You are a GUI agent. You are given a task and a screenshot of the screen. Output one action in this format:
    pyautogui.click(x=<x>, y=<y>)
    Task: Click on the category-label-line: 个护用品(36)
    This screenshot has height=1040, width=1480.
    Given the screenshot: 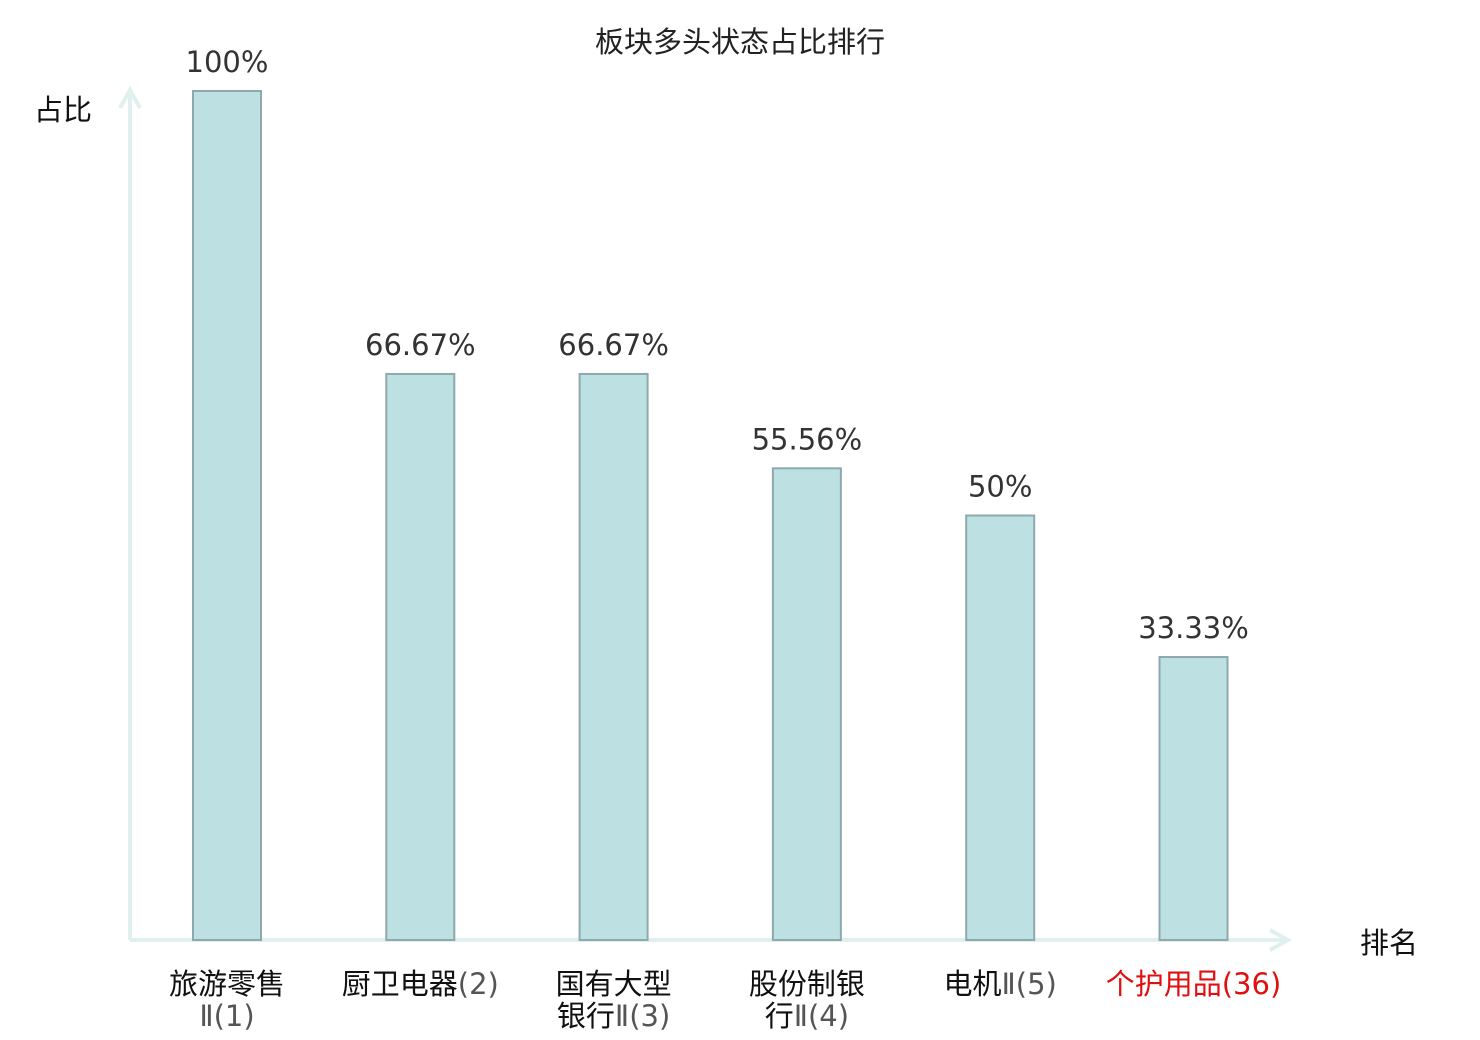 What is the action you would take?
    pyautogui.click(x=1194, y=984)
    